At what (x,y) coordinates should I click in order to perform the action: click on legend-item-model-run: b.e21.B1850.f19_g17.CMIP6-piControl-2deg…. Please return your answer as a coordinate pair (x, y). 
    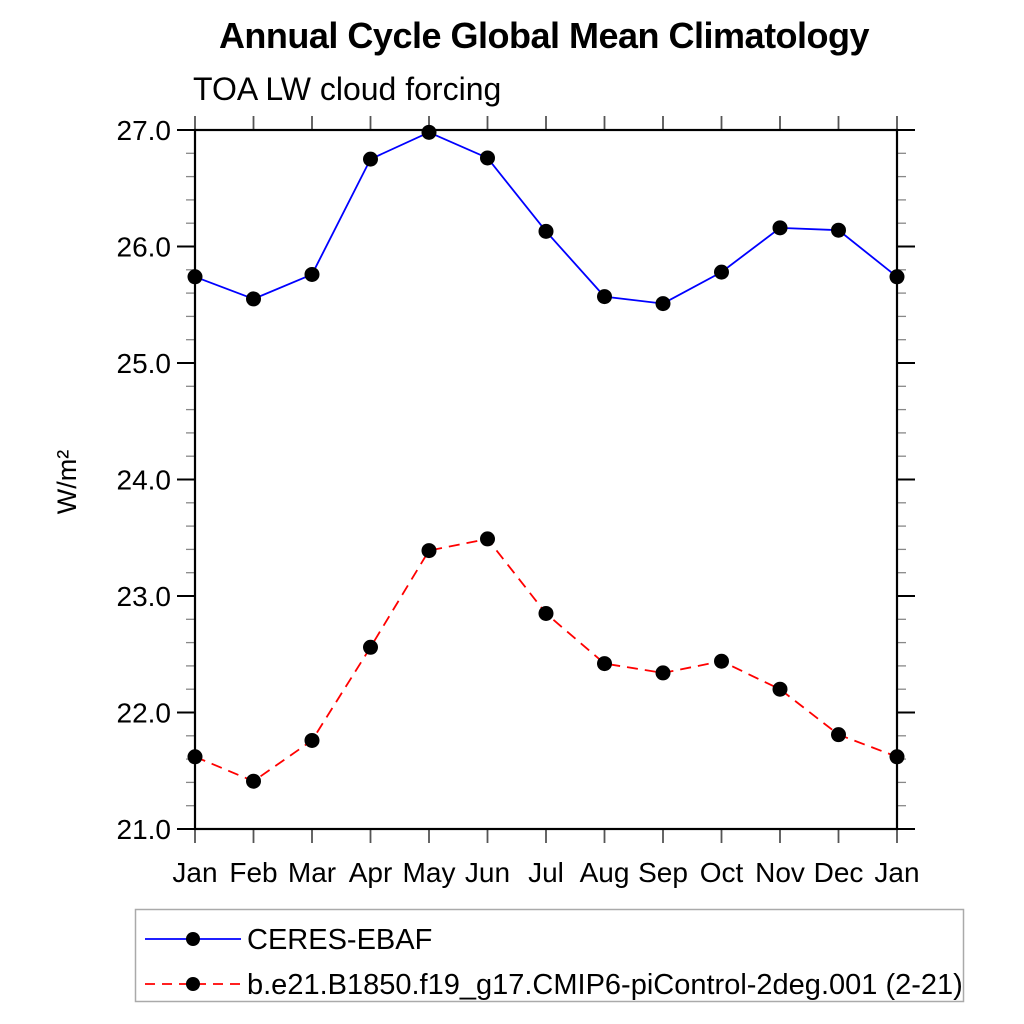
    Looking at the image, I should click on (554, 985).